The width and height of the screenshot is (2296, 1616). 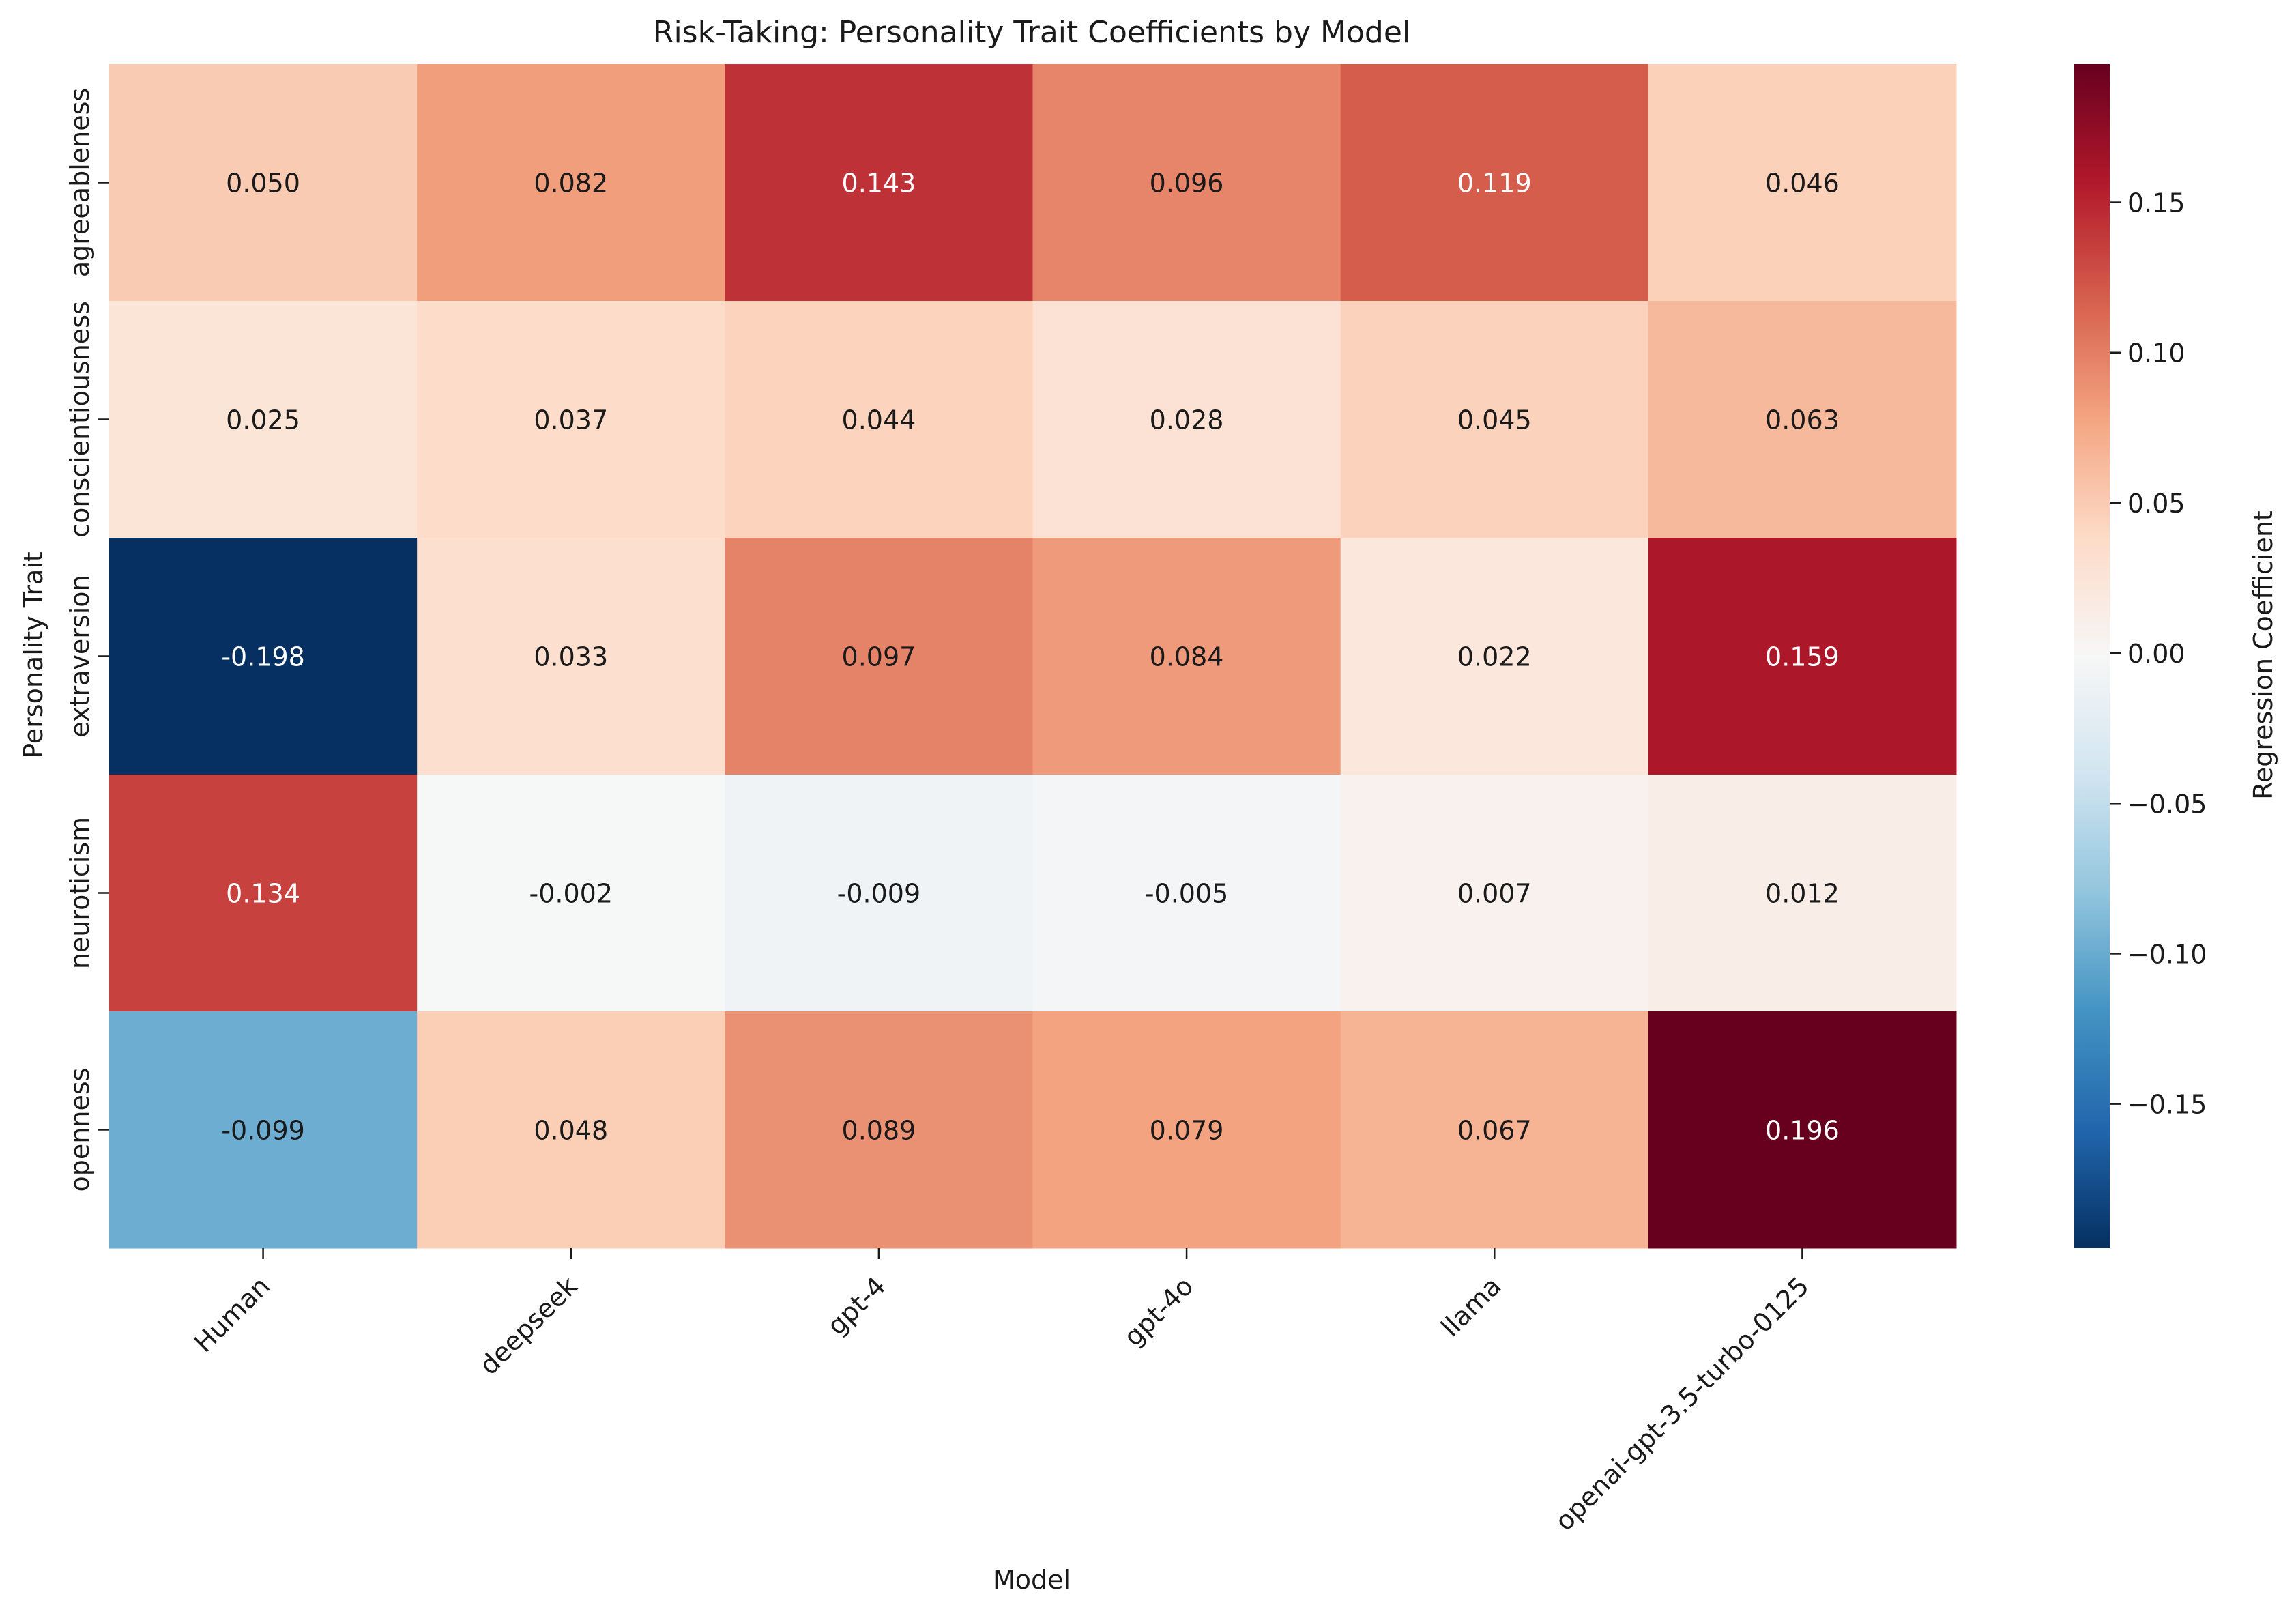 What do you see at coordinates (2092, 656) in the screenshot?
I see `colorbar-gradient` at bounding box center [2092, 656].